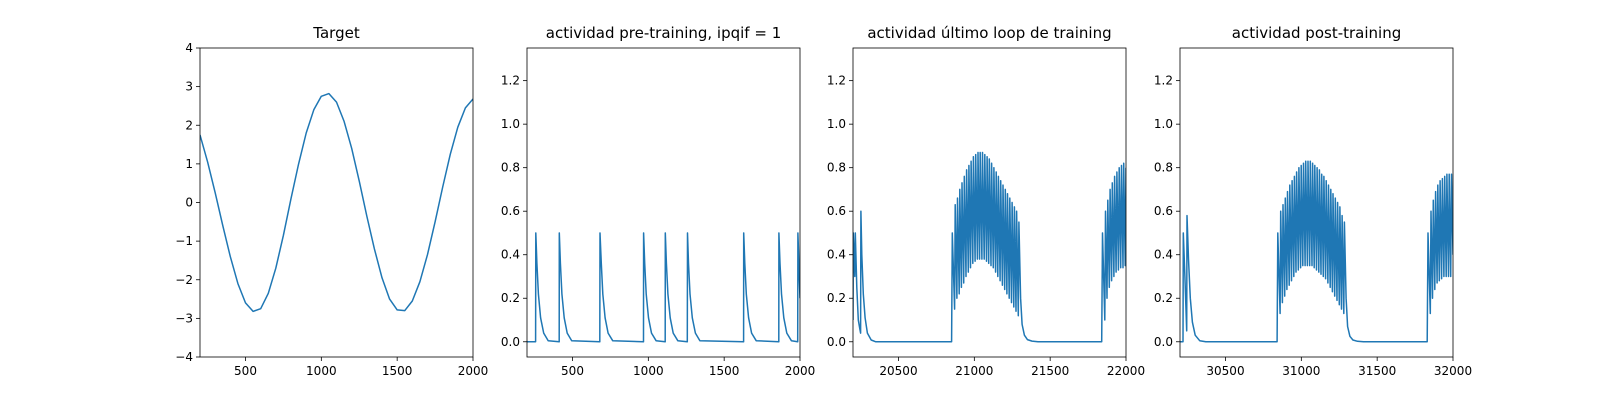 This screenshot has width=1600, height=400. Describe the element at coordinates (1377, 371) in the screenshot. I see `x-tick-label: 31500` at that location.